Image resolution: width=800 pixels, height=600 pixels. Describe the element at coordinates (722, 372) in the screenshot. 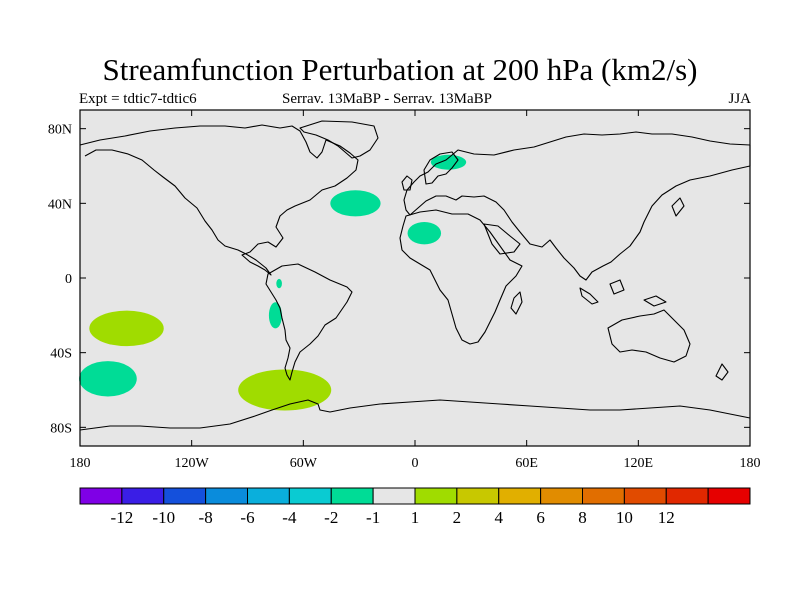

I see `coastline-new-zealand` at that location.